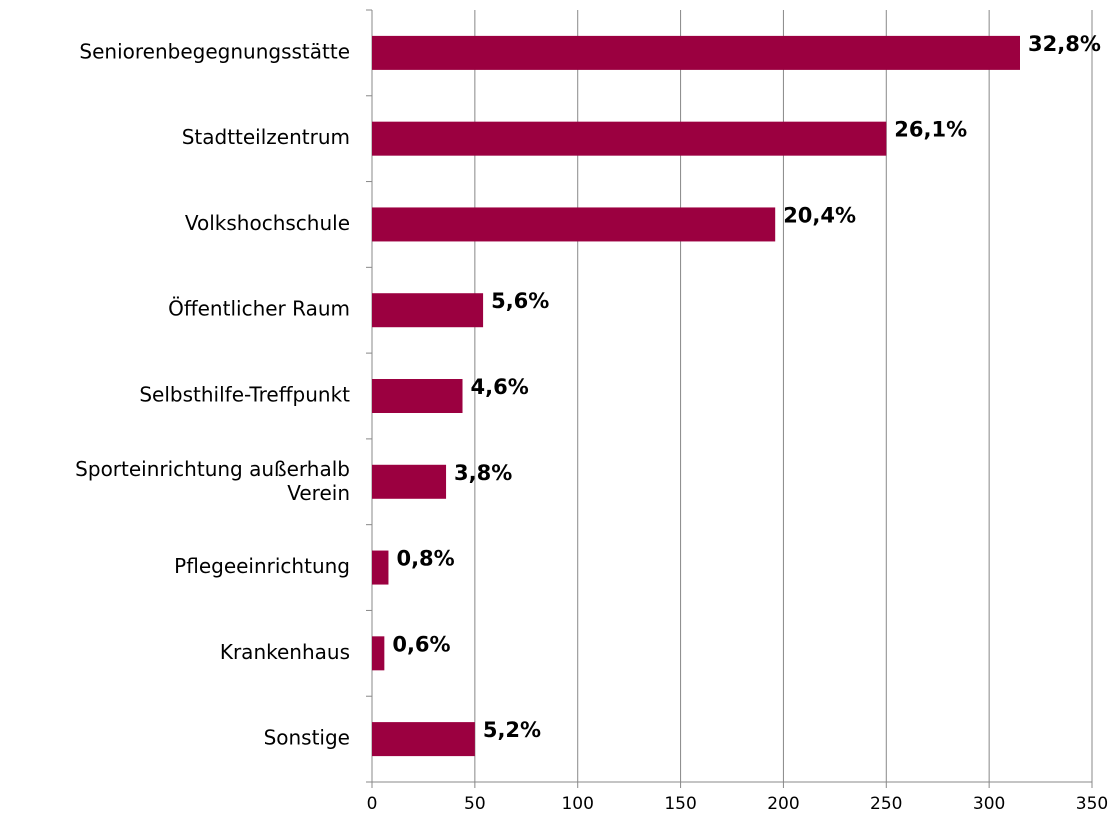 This screenshot has width=1114, height=829. Describe the element at coordinates (372, 804) in the screenshot. I see `x-tick-label: 0` at that location.